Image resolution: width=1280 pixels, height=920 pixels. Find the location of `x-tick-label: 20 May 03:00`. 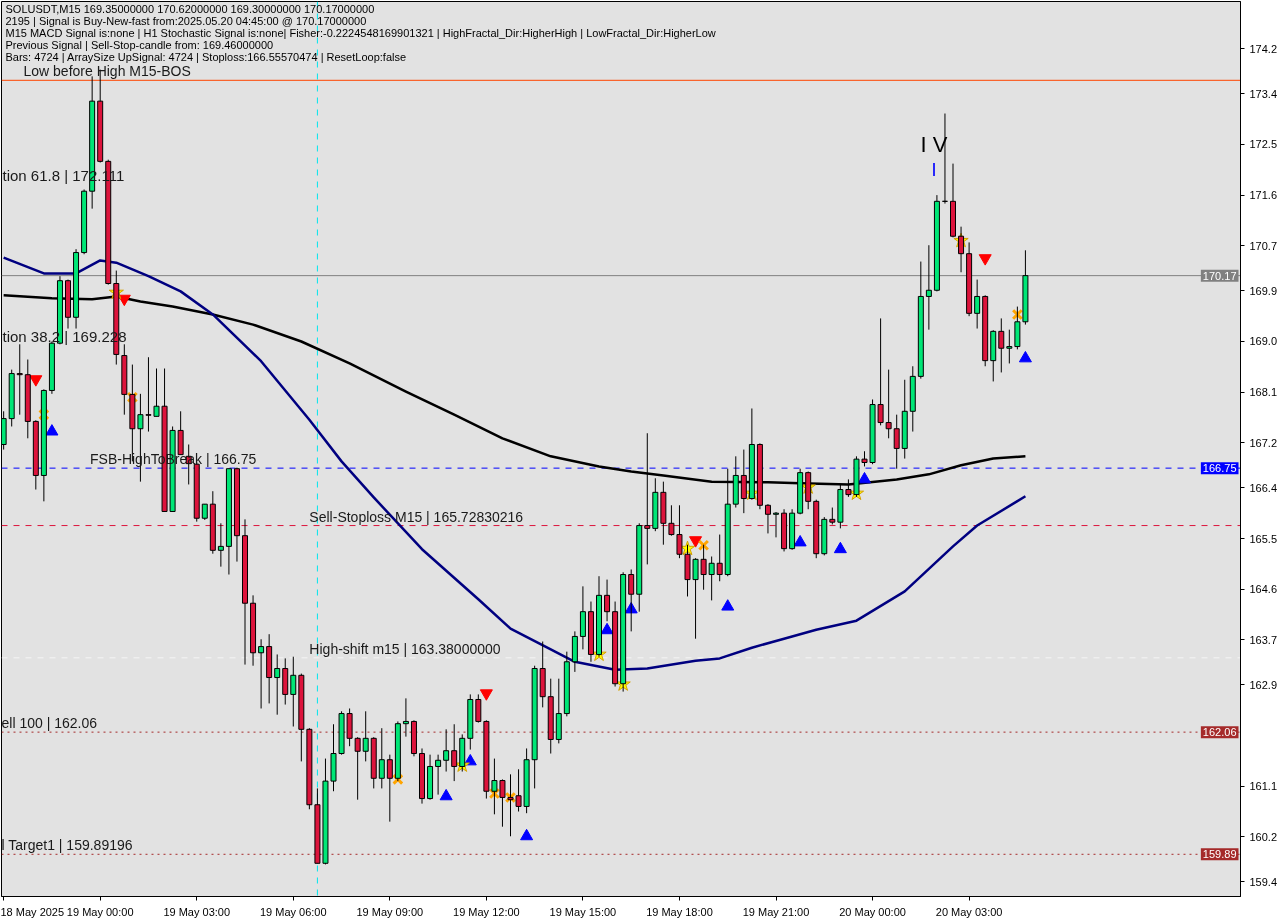

x-tick-label: 20 May 03:00 is located at coordinates (969, 911).